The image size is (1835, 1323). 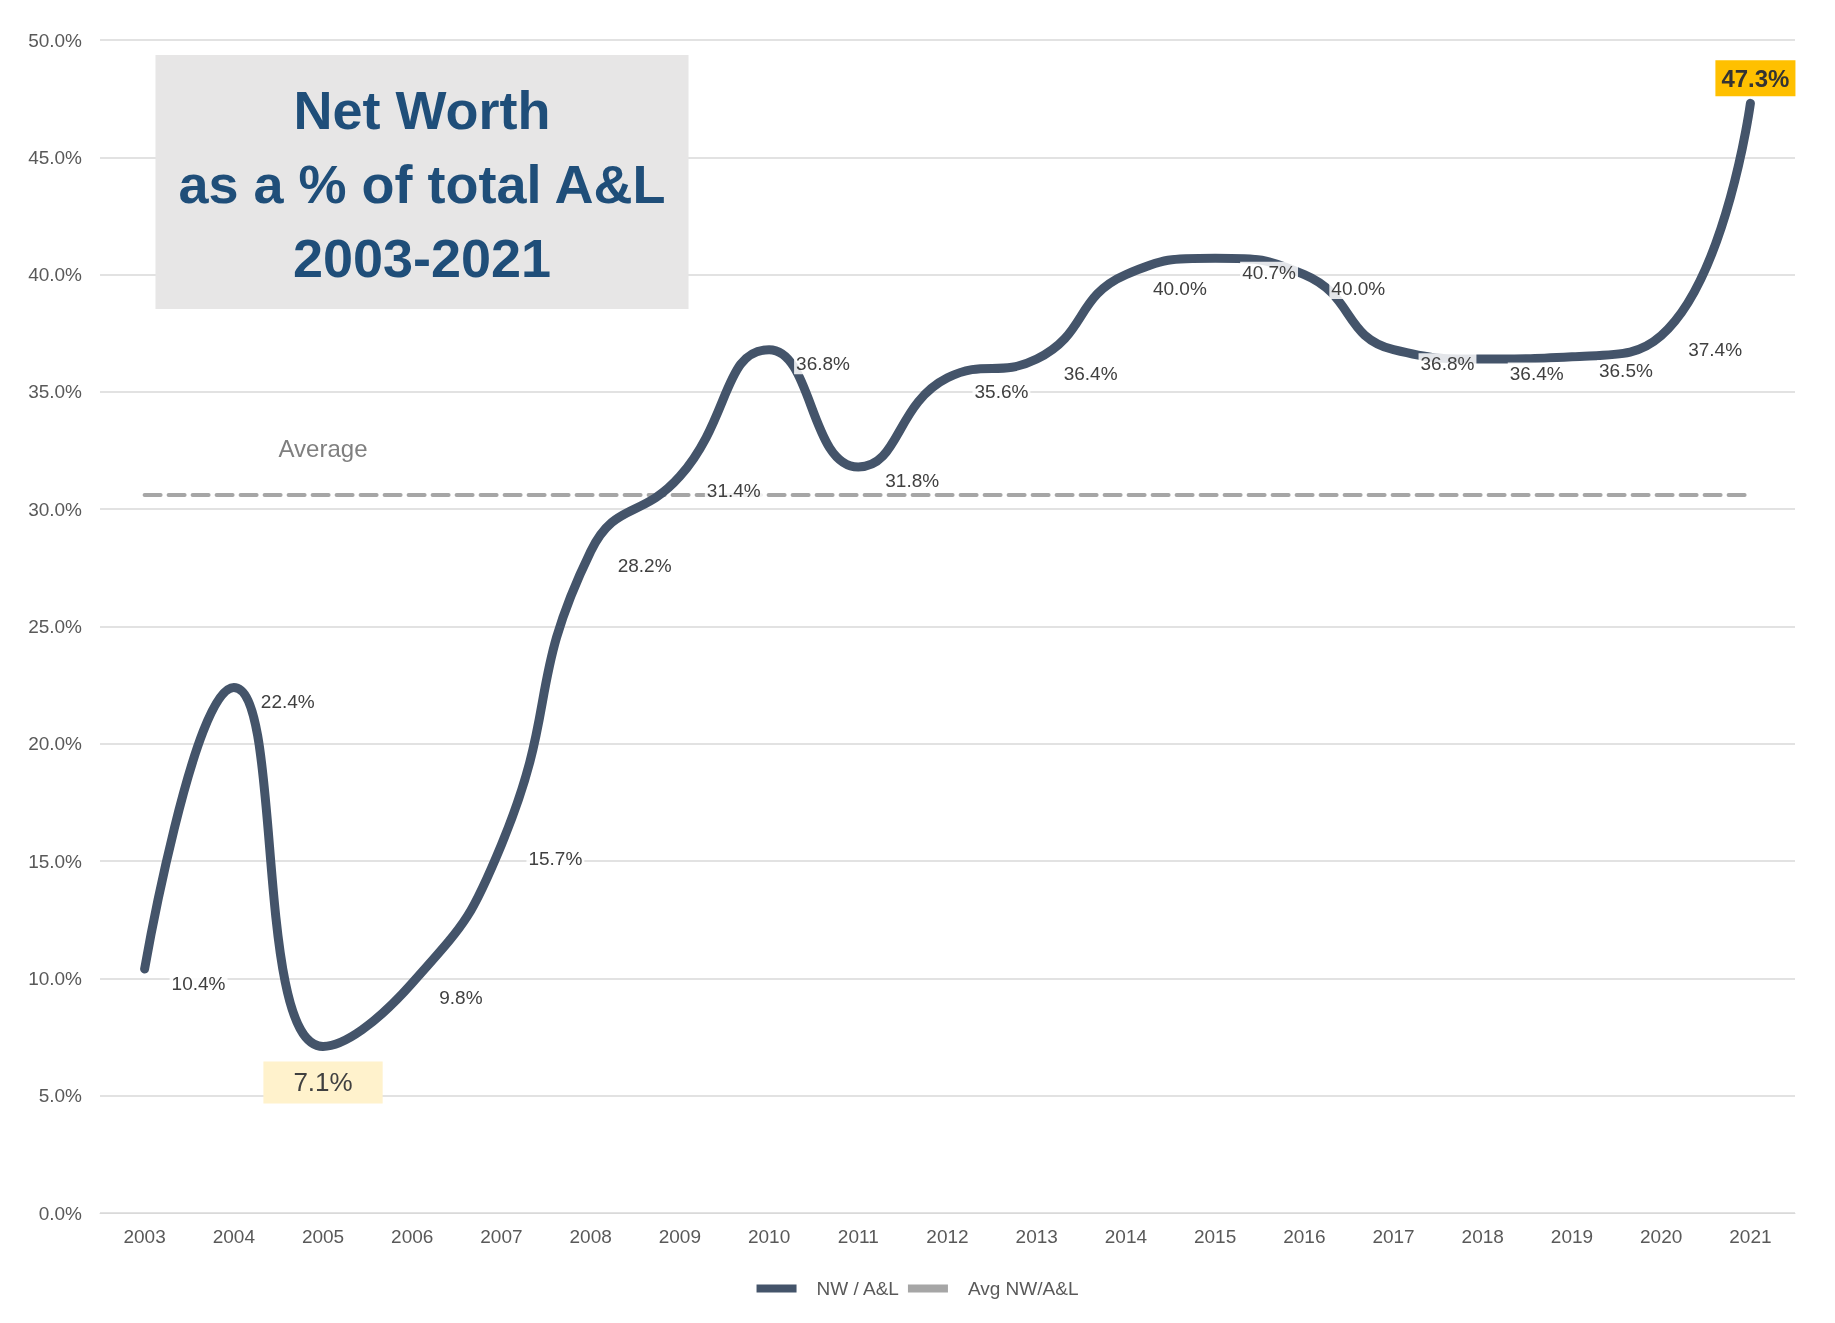 What do you see at coordinates (1393, 1236) in the screenshot?
I see `x-tick-label: 2017` at bounding box center [1393, 1236].